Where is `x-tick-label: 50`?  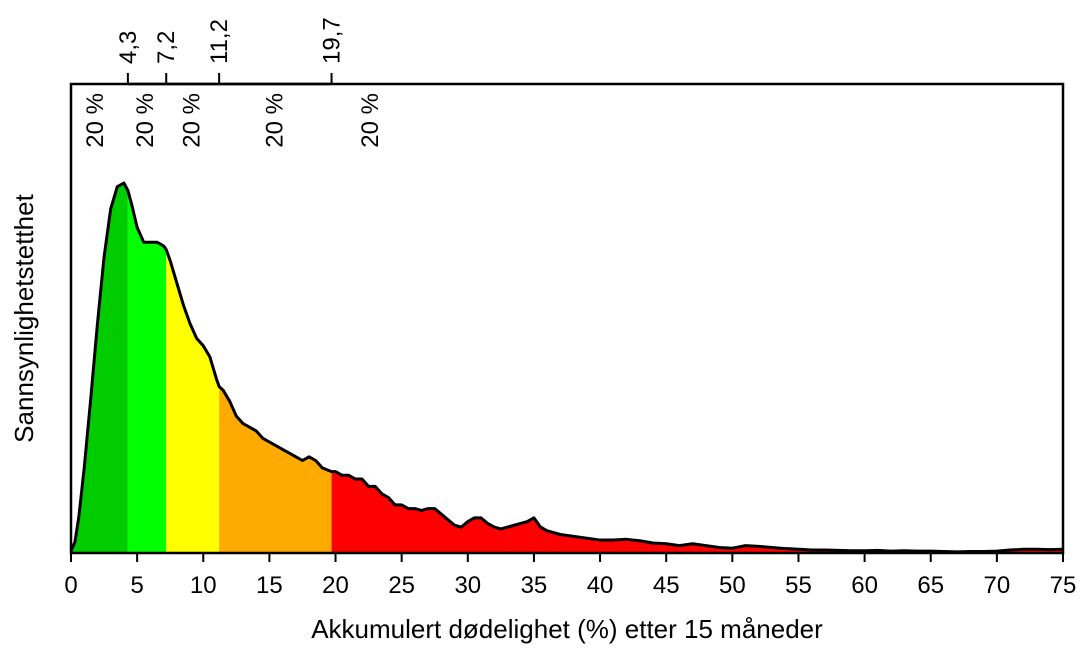
x-tick-label: 50 is located at coordinates (732, 585).